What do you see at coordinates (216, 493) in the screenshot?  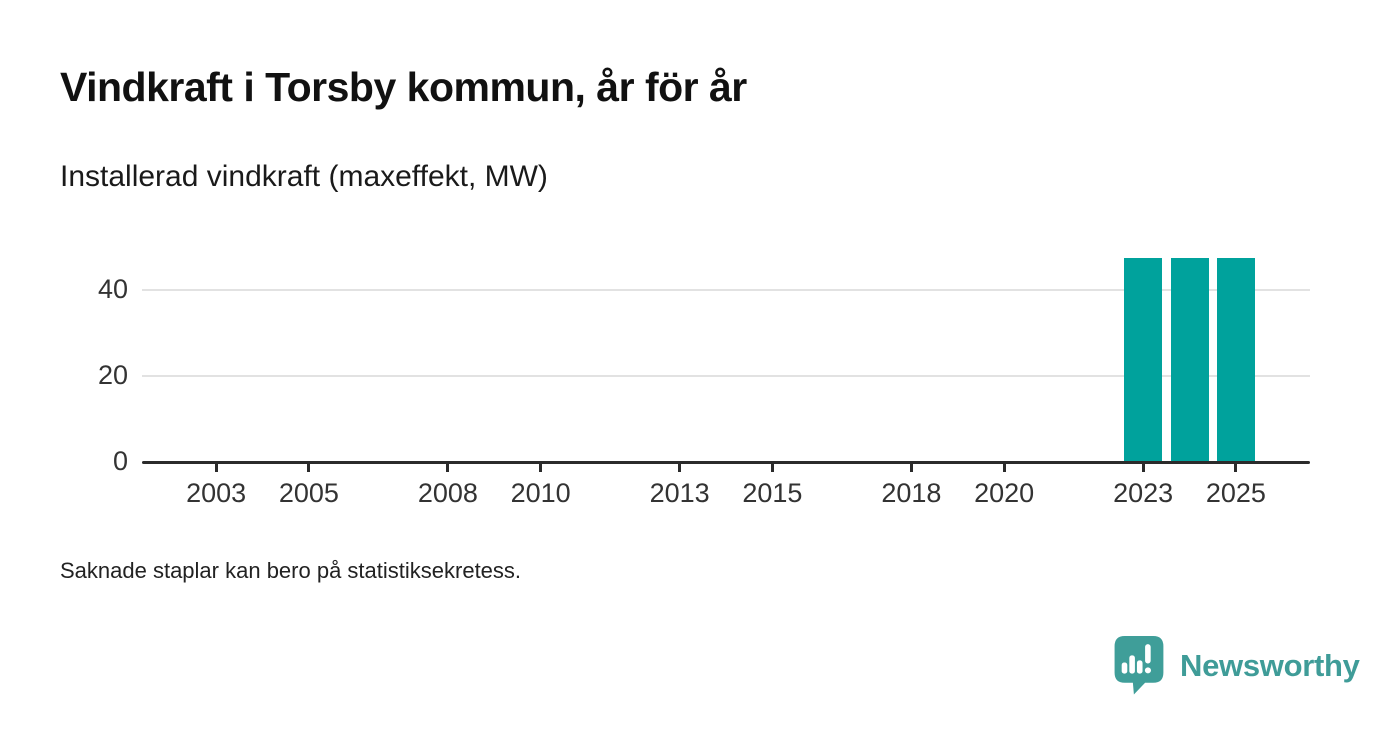 I see `x-tick-label-2003: 2003` at bounding box center [216, 493].